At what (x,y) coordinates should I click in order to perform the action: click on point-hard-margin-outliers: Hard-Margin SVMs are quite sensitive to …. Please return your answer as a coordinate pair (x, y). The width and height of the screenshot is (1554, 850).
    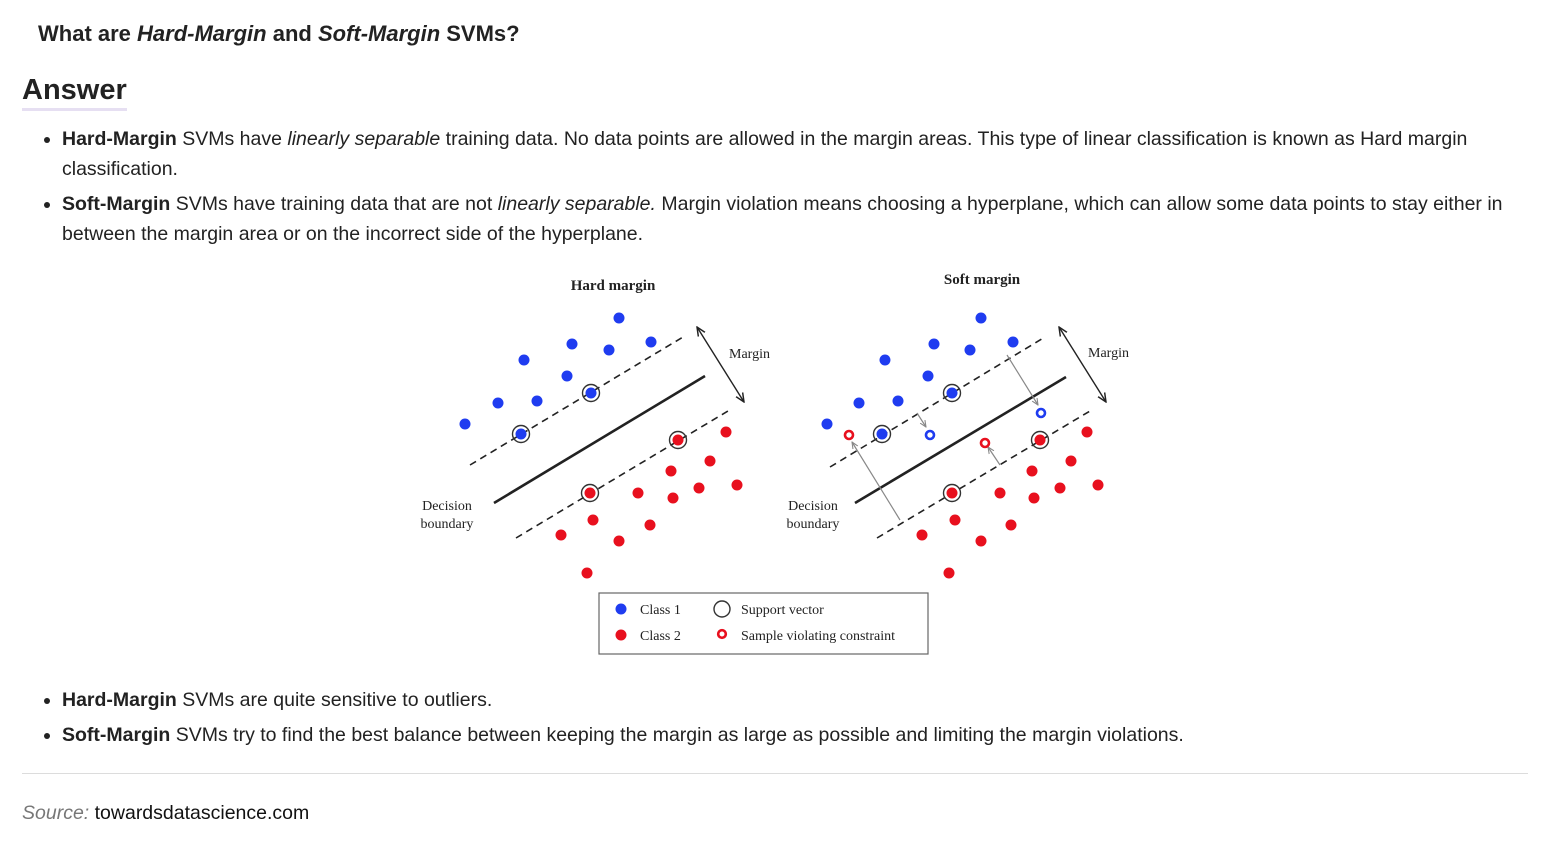
    Looking at the image, I should click on (802, 700).